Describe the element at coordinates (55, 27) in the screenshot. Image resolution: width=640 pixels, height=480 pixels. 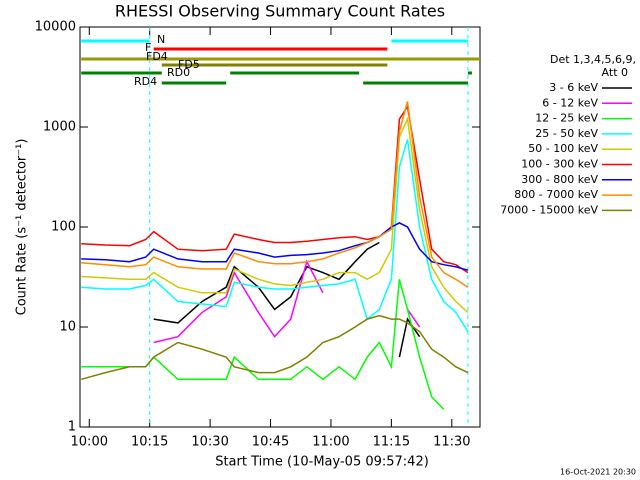
I see `y-tick-label: 10000` at that location.